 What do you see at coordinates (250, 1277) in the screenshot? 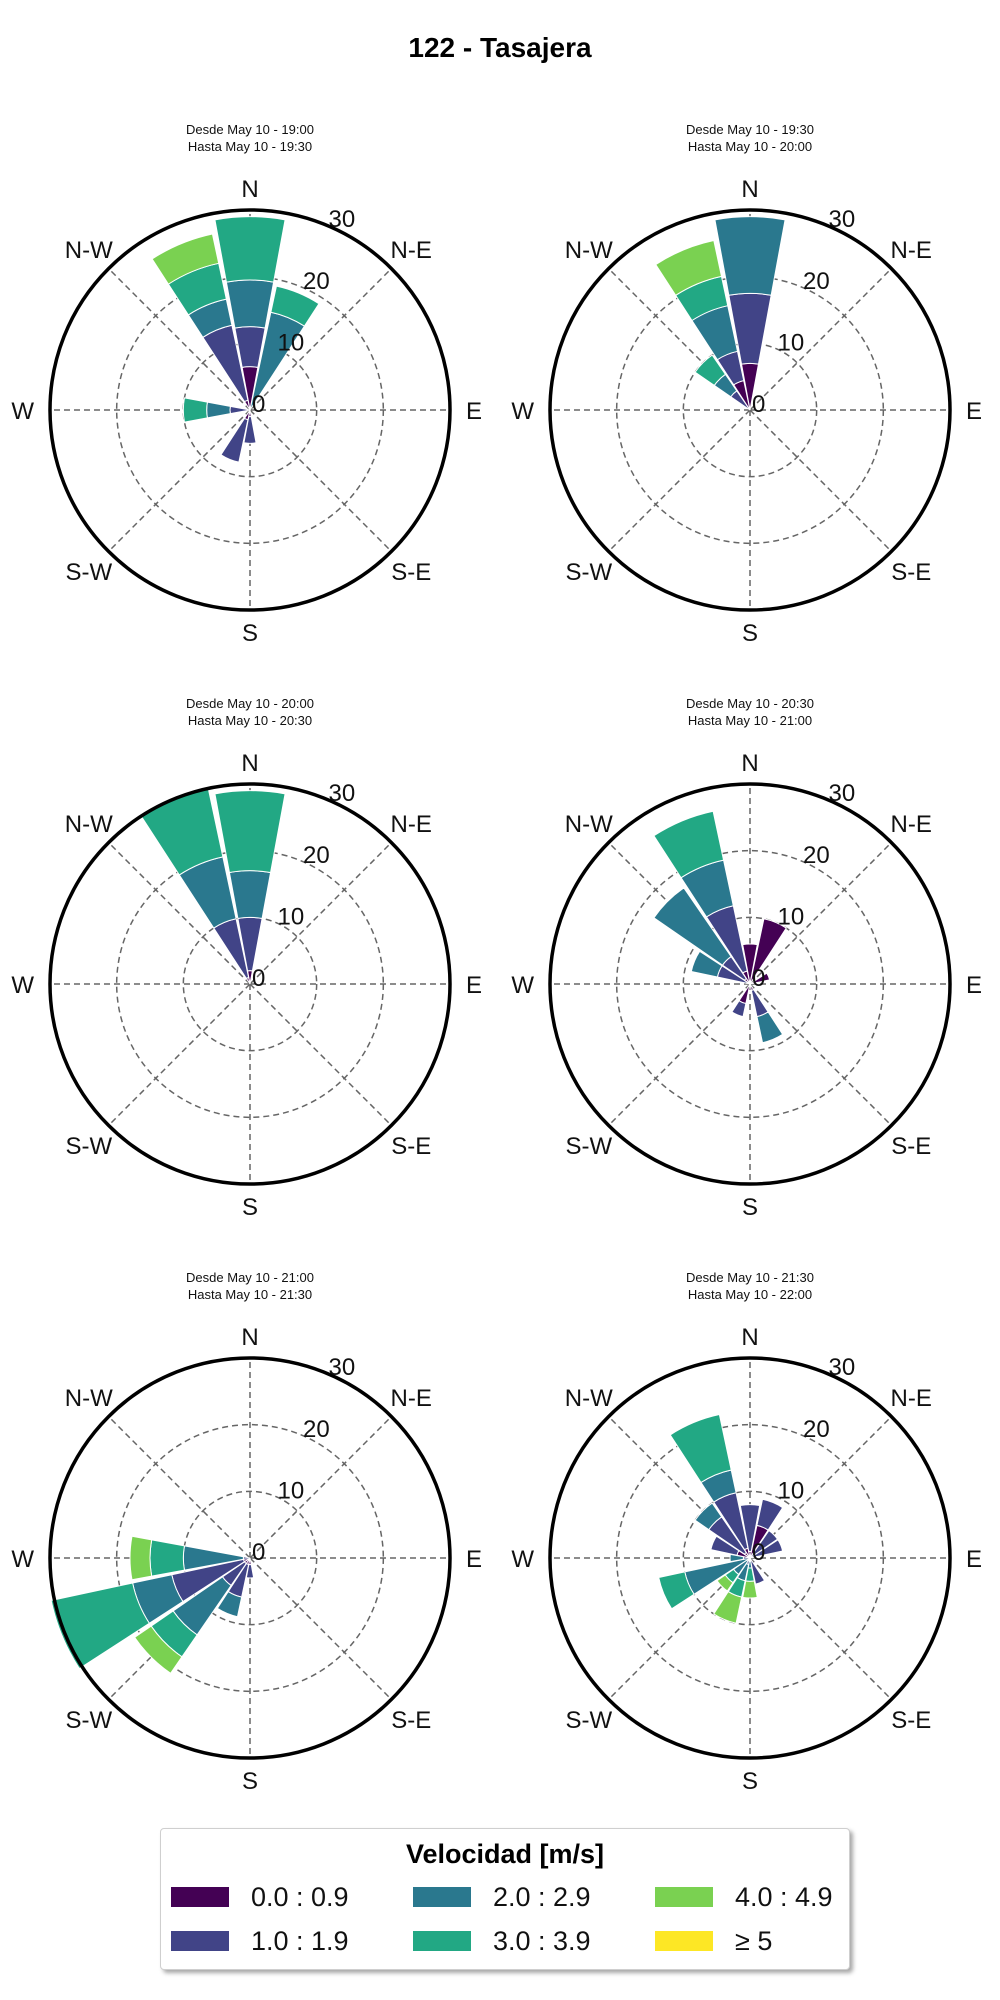
I see `panel-subtitle: Desde May 10 - 21:00` at bounding box center [250, 1277].